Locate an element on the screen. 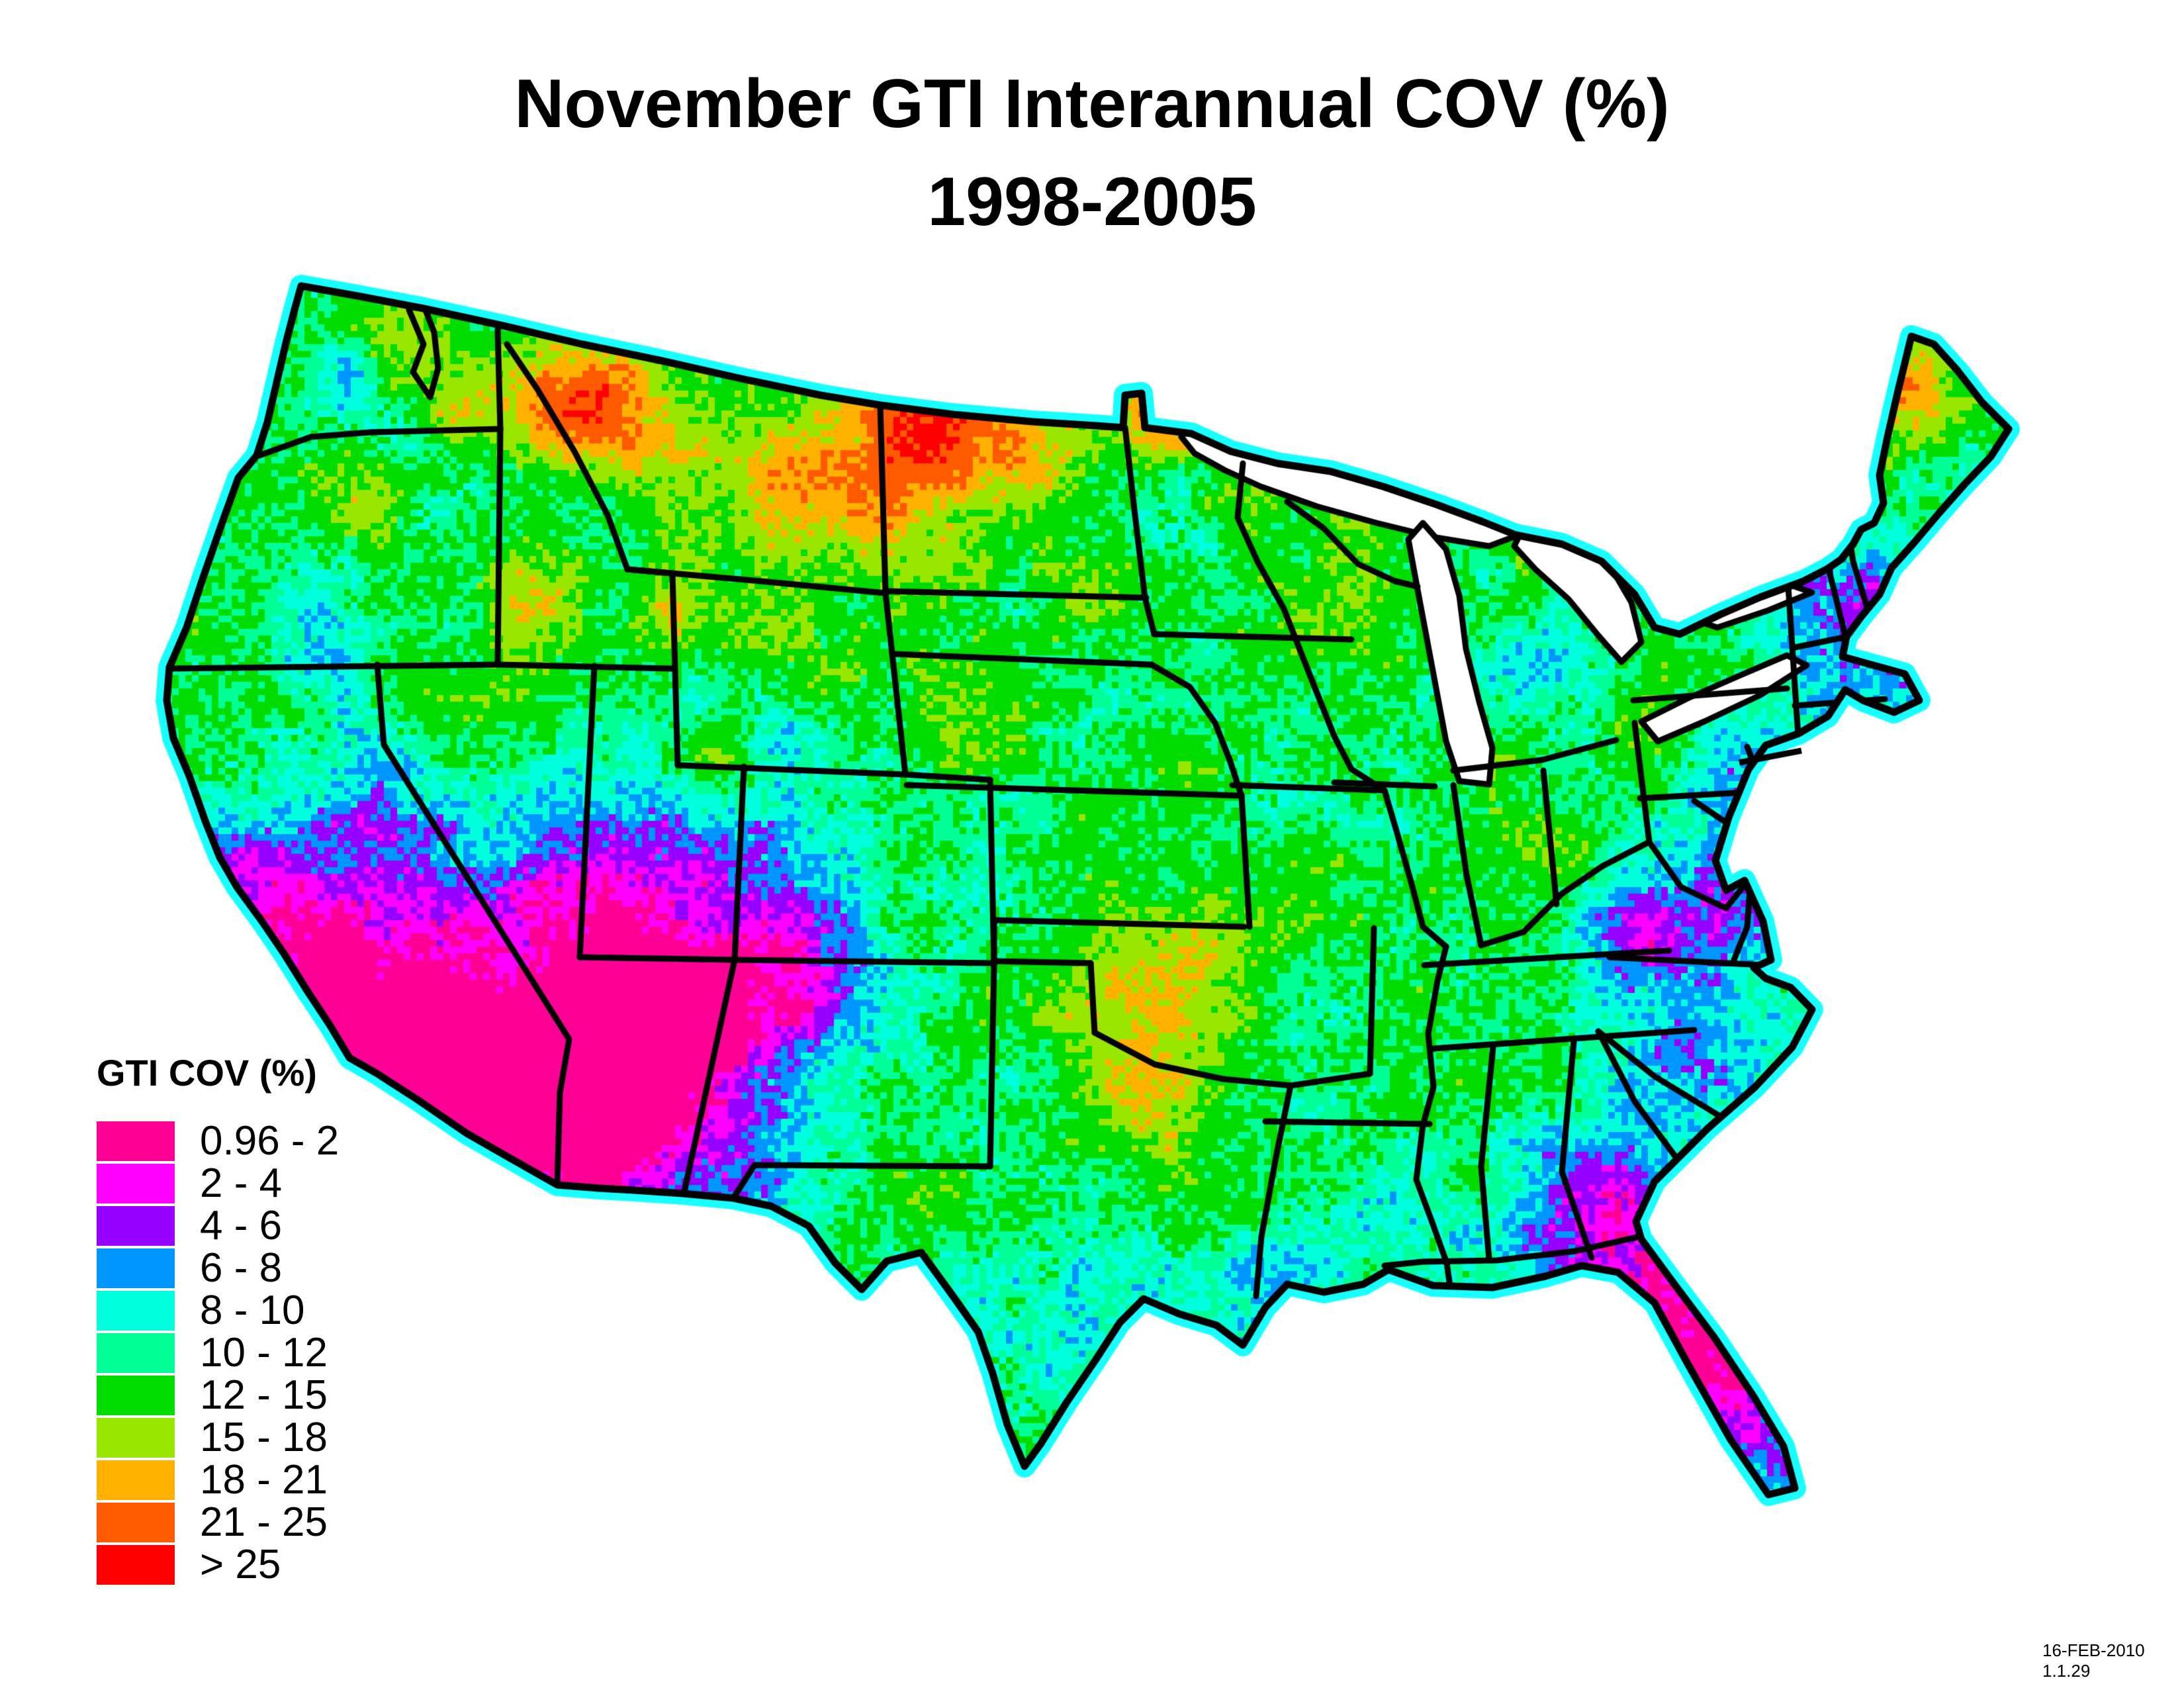 This screenshot has height=1688, width=2184. legend-item: 10 - 12 is located at coordinates (218, 1353).